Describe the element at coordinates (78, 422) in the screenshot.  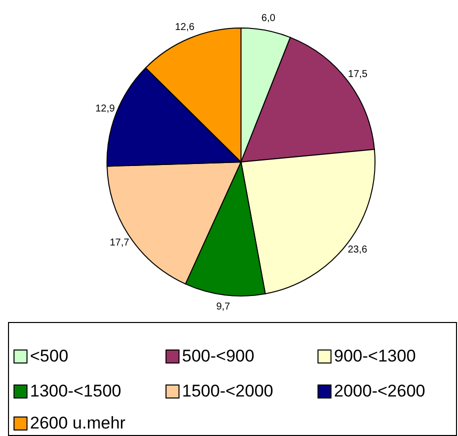
I see `legend-label: 2600 u.mehr` at that location.